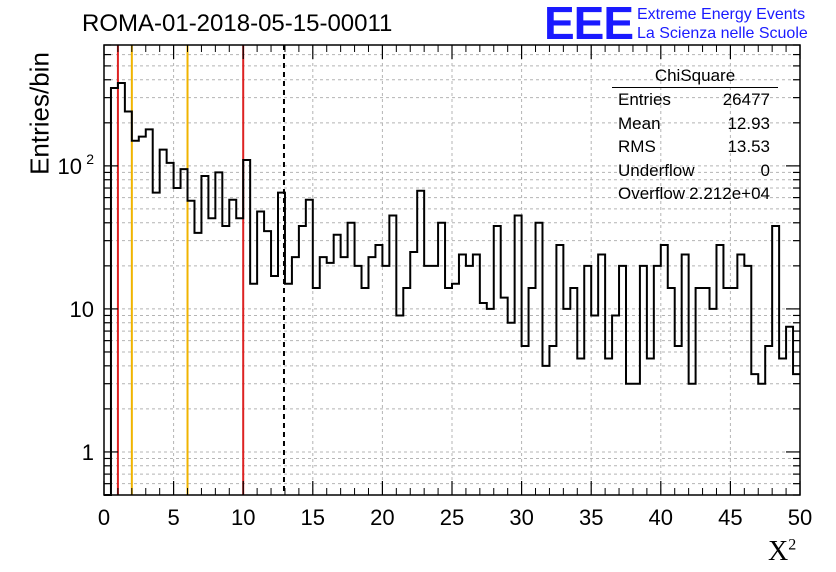  Describe the element at coordinates (313, 517) in the screenshot. I see `x-tick-label: 15` at that location.